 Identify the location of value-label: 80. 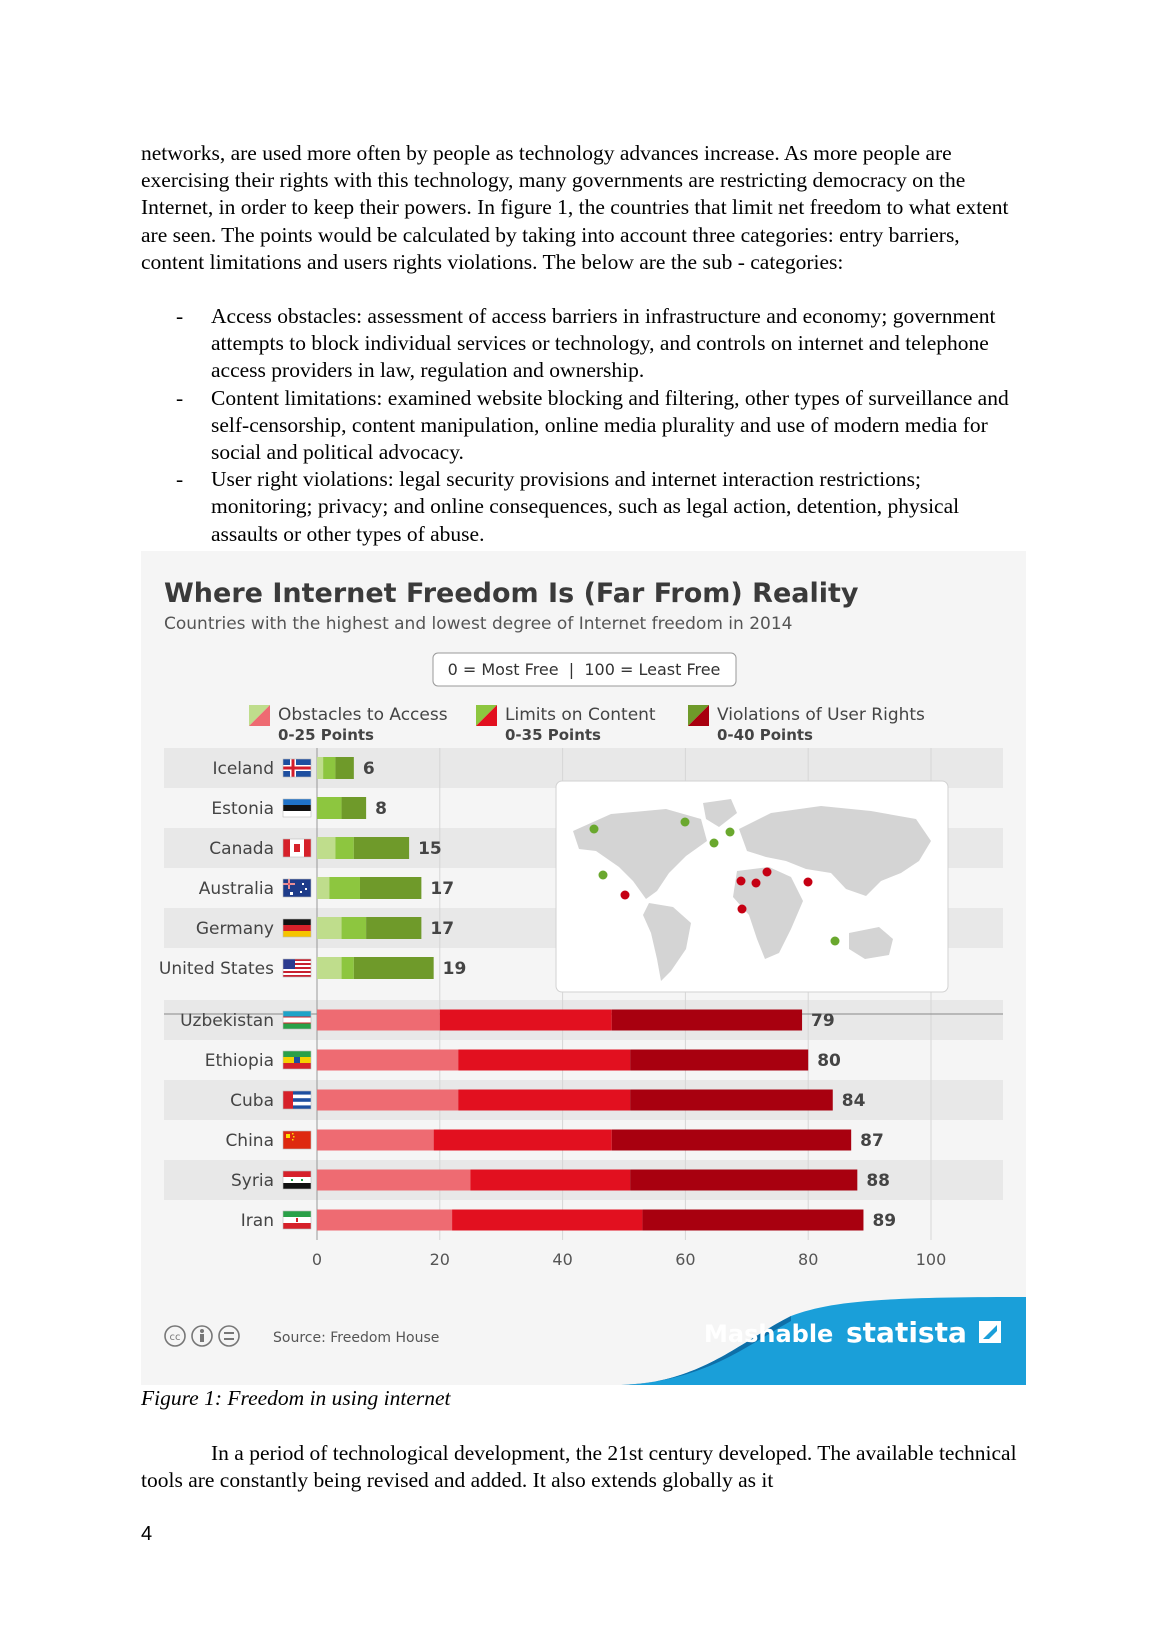
(829, 1061).